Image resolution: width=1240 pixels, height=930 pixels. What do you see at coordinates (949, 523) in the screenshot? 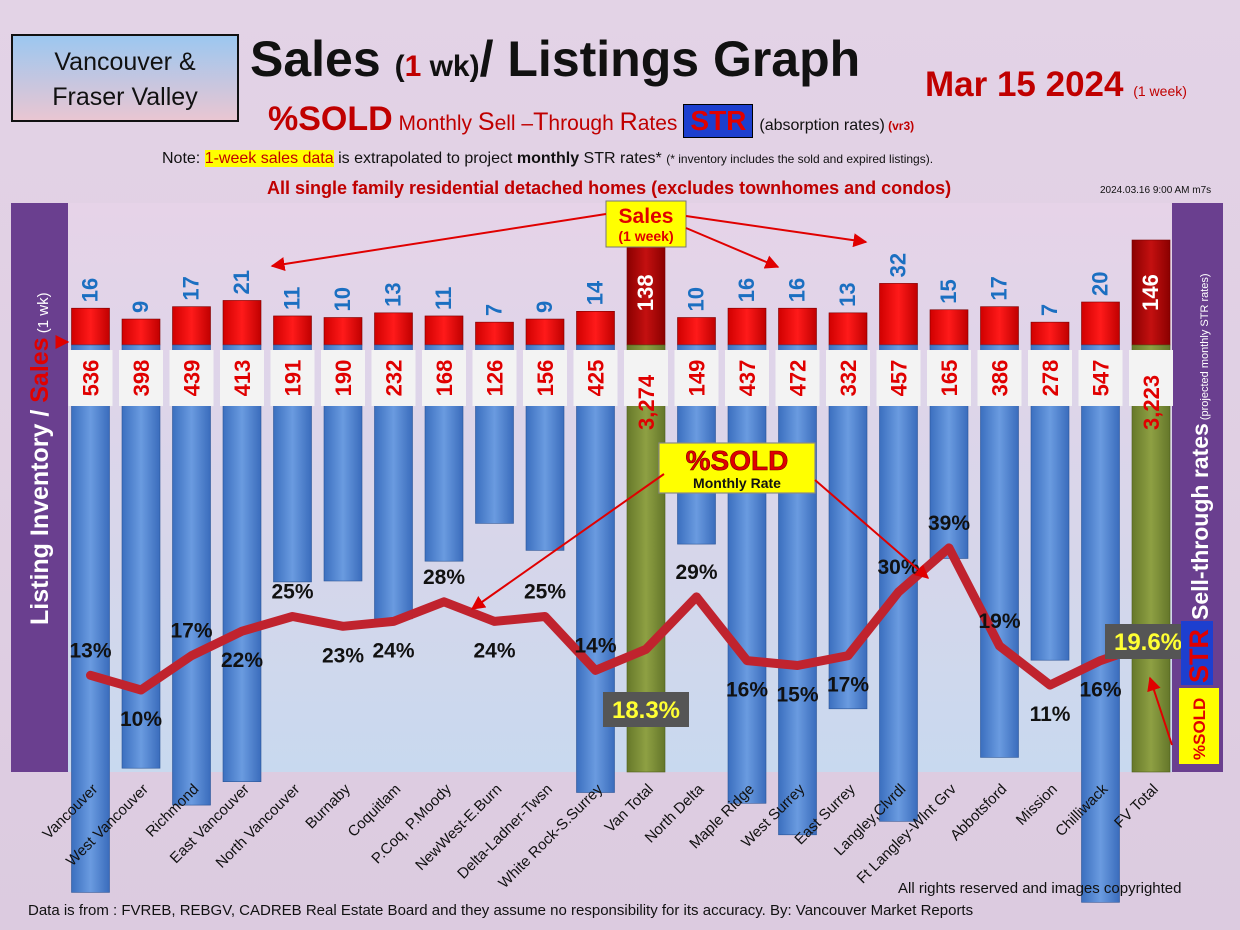
I see `str-value-label: 39%` at bounding box center [949, 523].